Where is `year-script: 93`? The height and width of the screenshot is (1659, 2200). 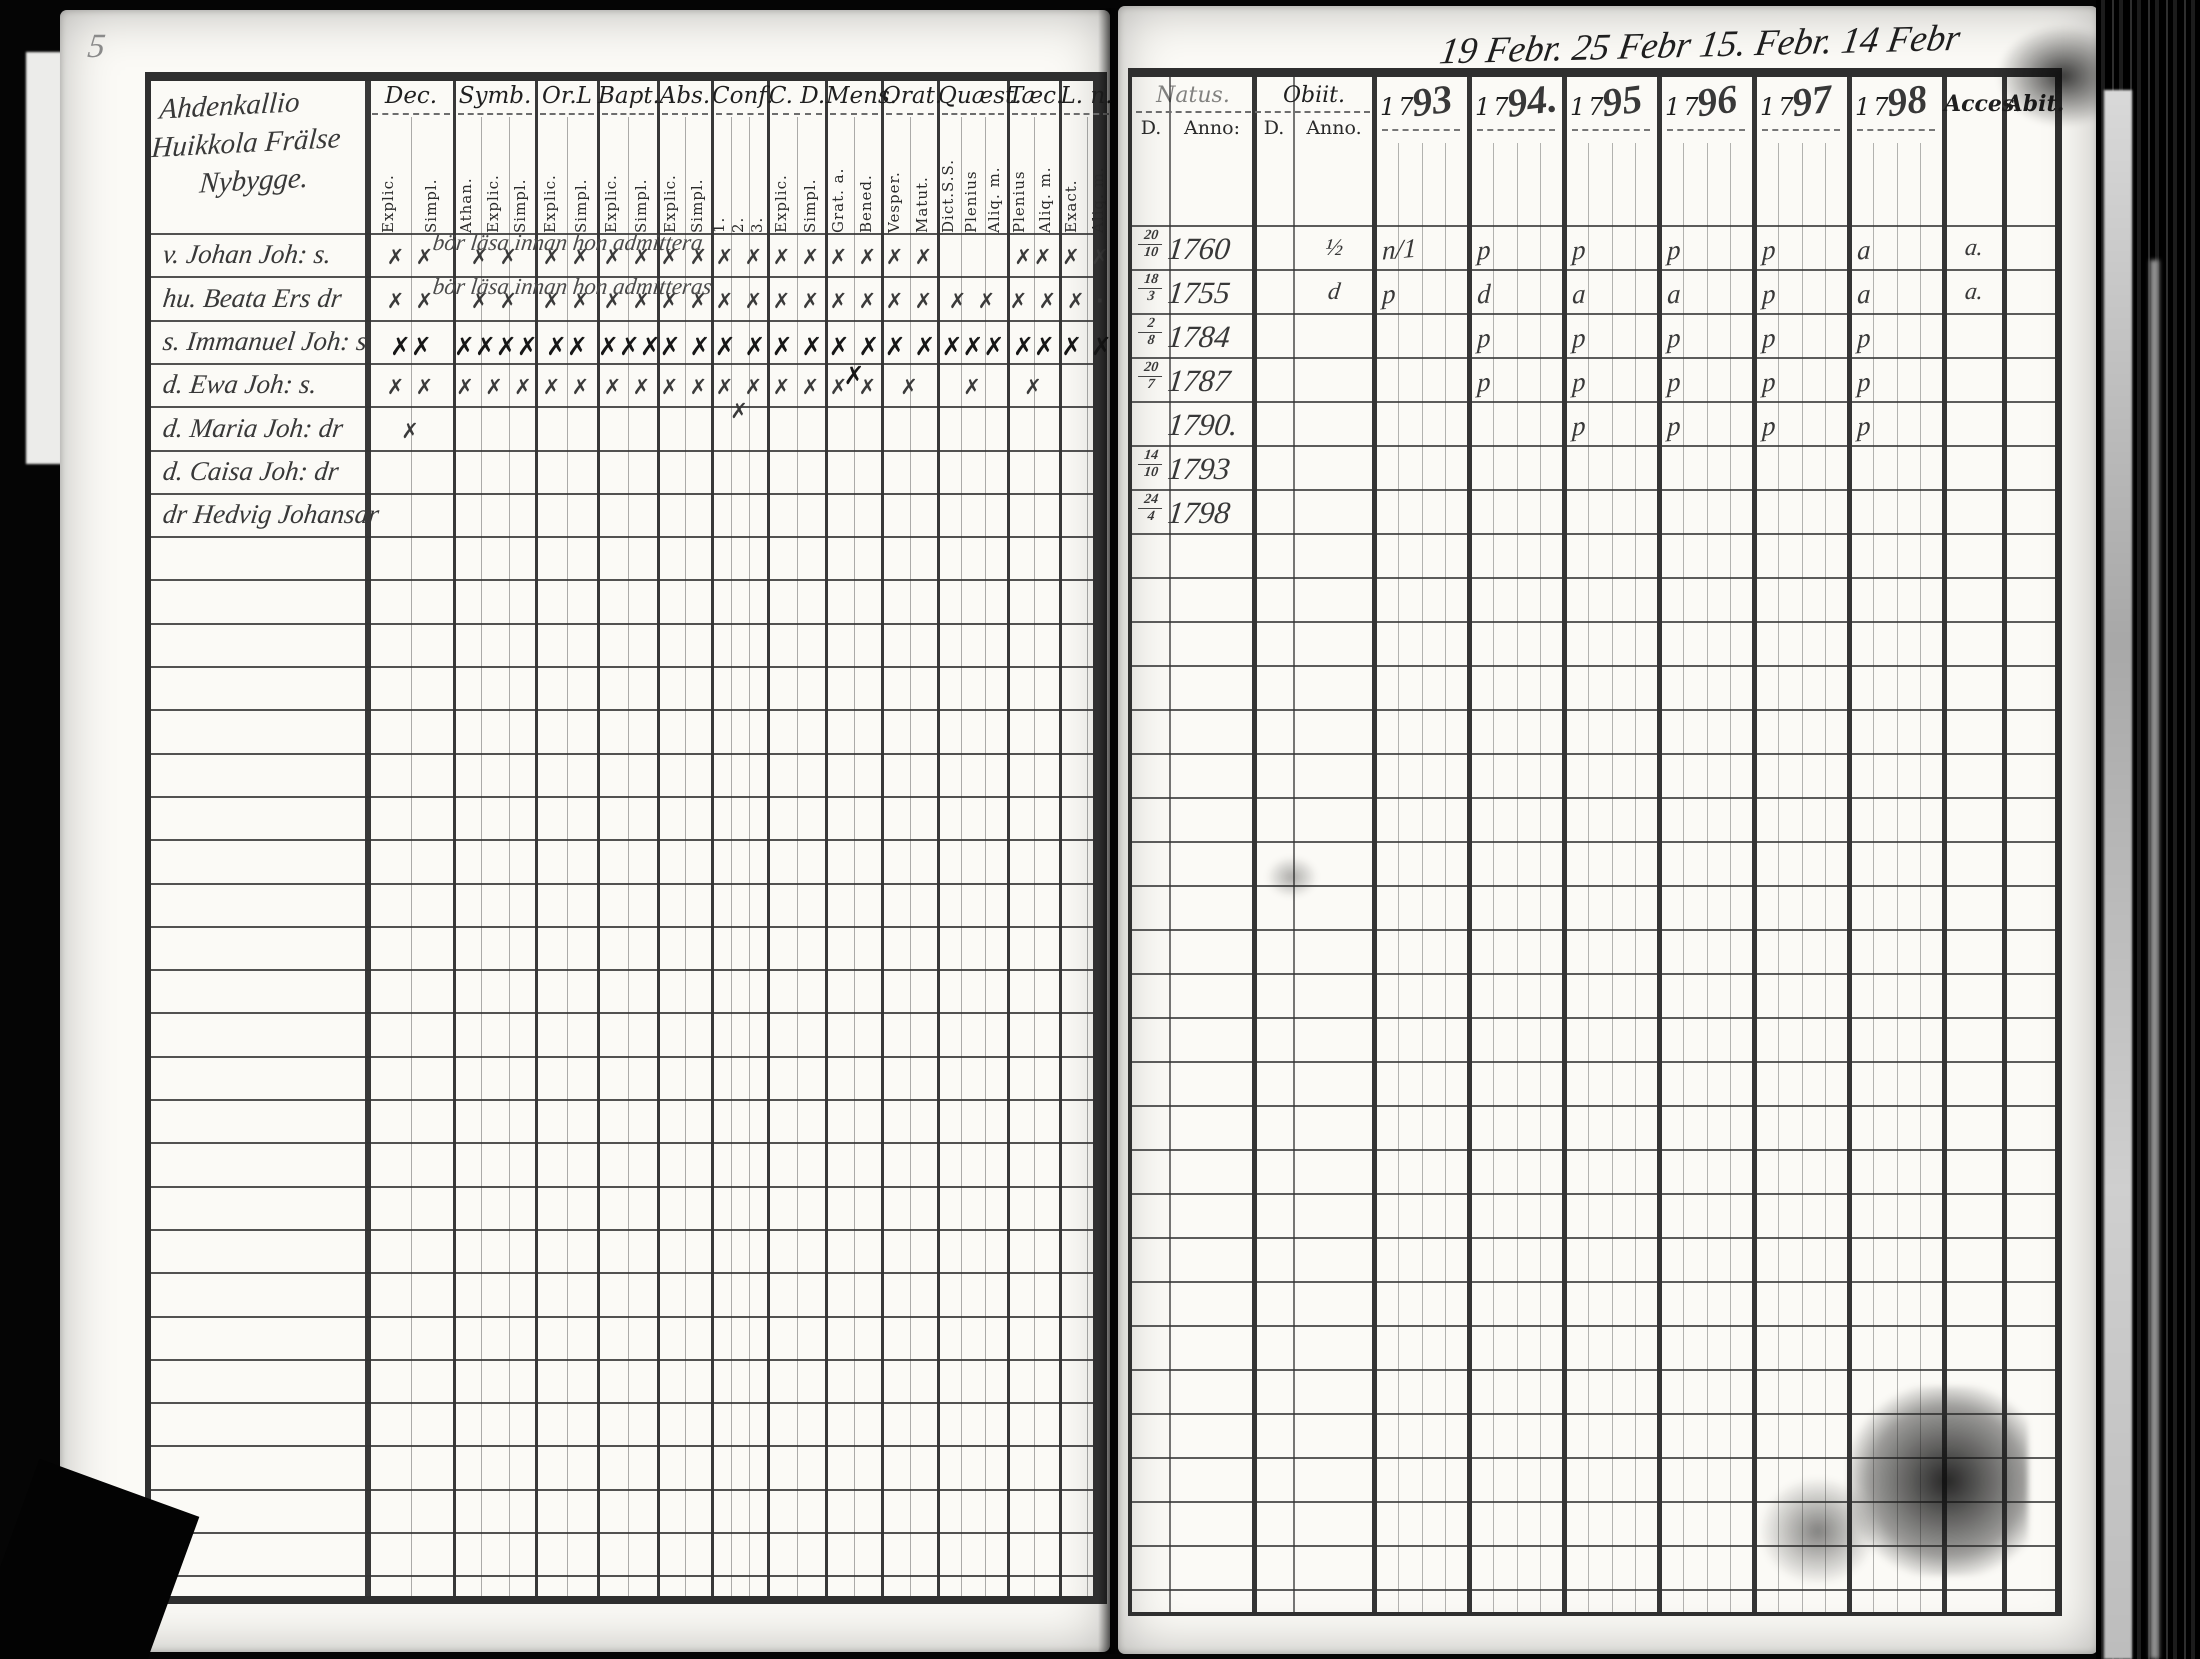
year-script: 93 is located at coordinates (1432, 100).